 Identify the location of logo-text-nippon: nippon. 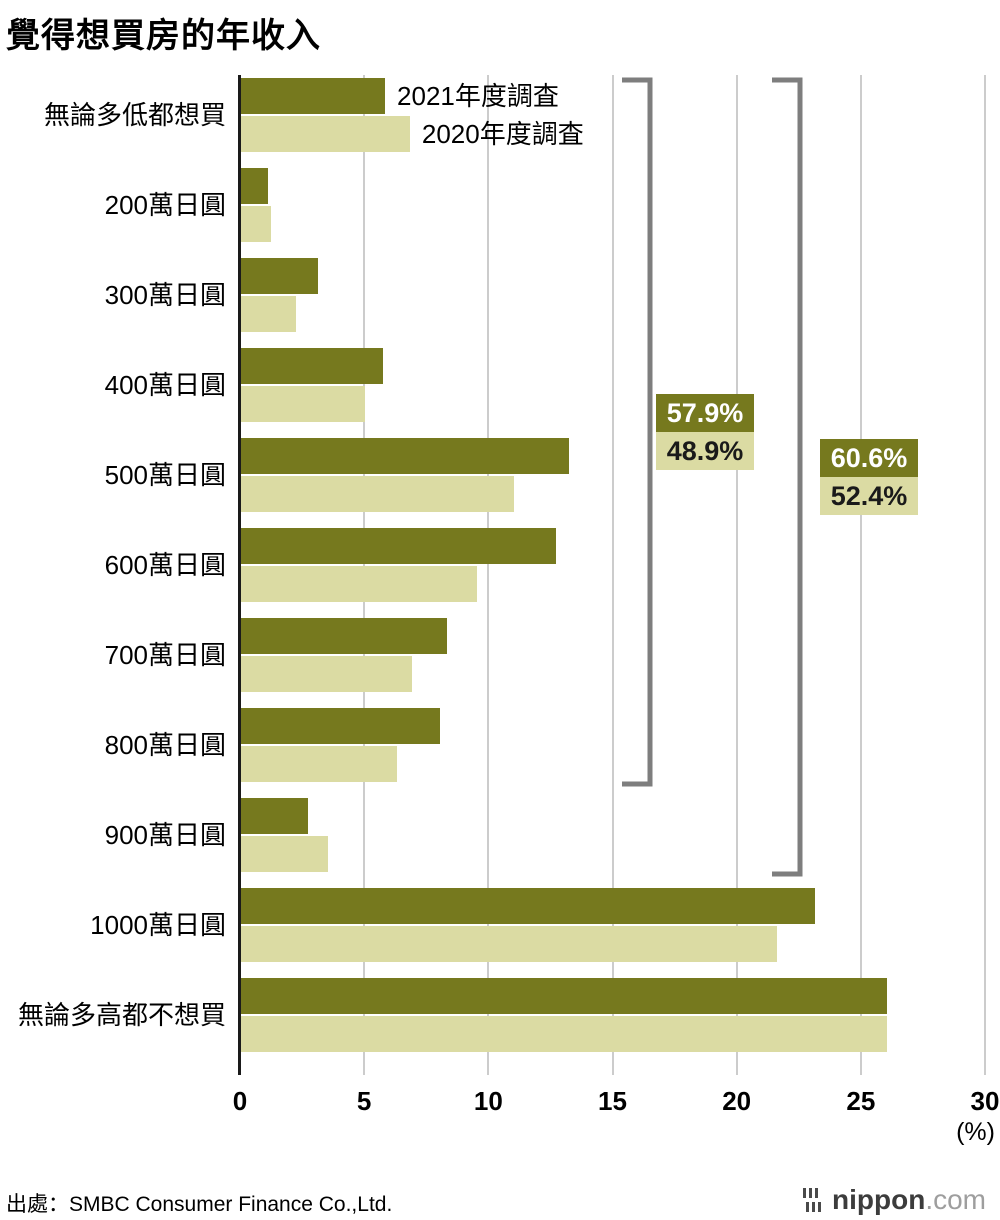
(879, 1199).